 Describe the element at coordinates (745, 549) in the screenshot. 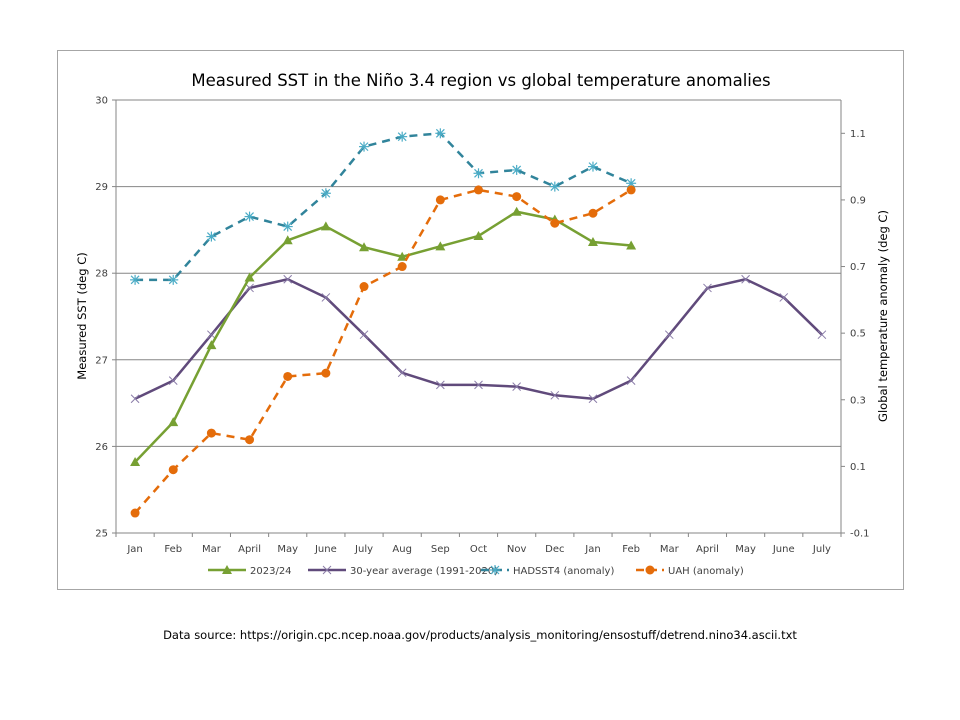

I see `x-tick-label: May` at that location.